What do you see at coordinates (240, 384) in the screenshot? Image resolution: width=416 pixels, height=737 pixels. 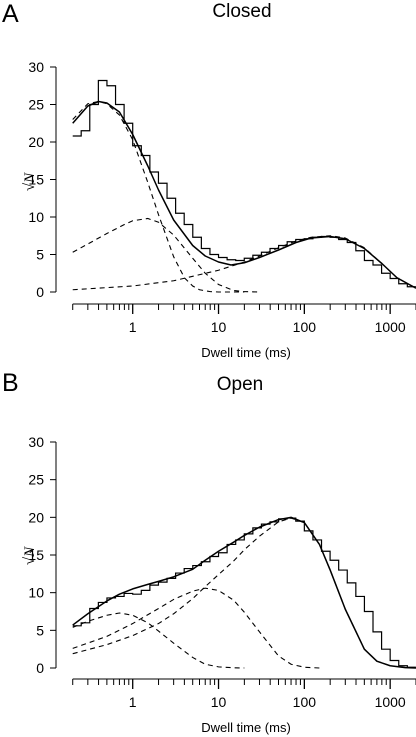 I see `panel-b-title: Open` at bounding box center [240, 384].